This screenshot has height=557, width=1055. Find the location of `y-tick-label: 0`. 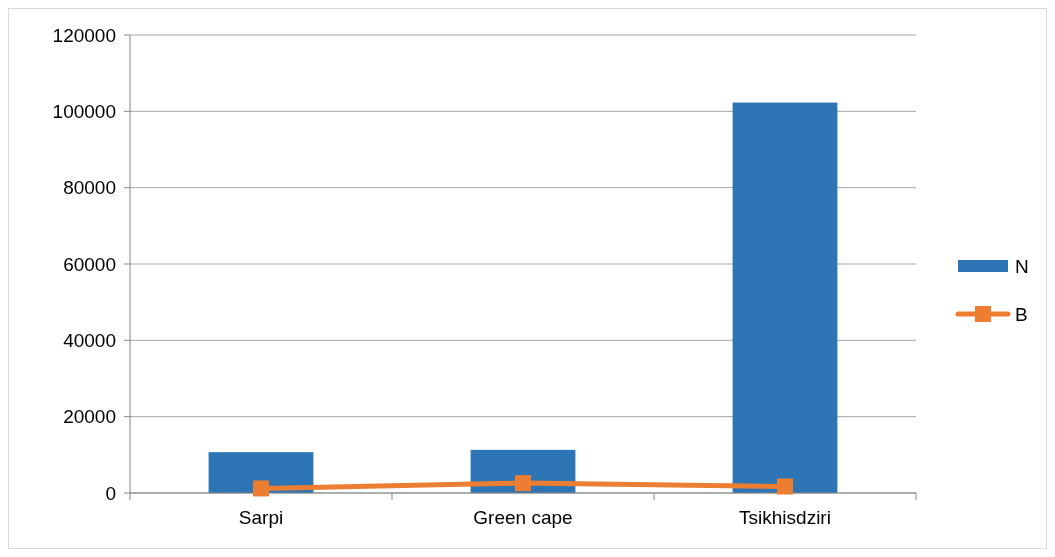

y-tick-label: 0 is located at coordinates (110, 493).